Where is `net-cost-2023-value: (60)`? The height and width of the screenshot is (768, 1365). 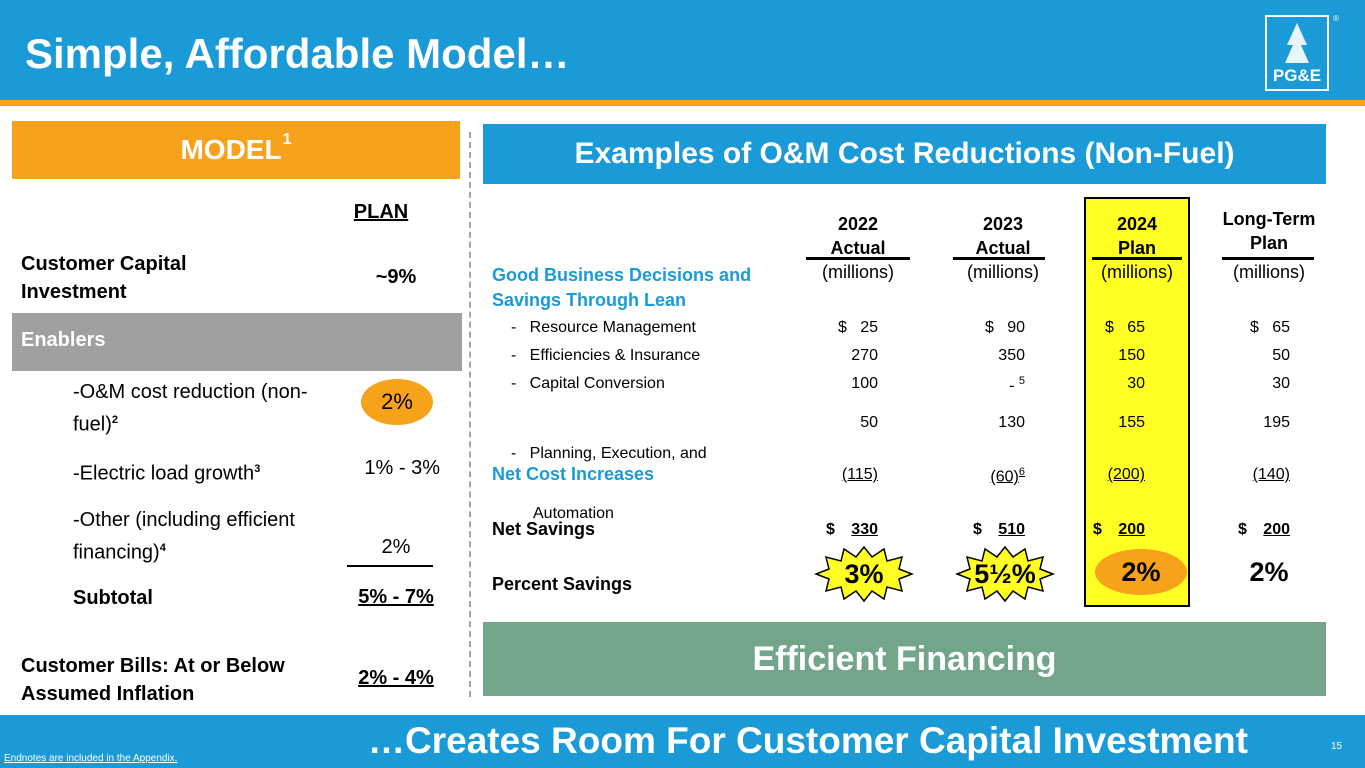 net-cost-2023-value: (60) is located at coordinates (1004, 477).